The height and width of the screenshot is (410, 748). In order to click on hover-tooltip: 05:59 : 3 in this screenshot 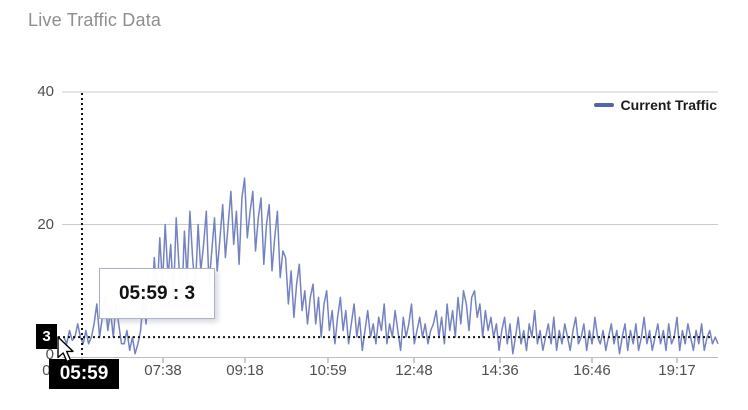, I will do `click(157, 293)`.